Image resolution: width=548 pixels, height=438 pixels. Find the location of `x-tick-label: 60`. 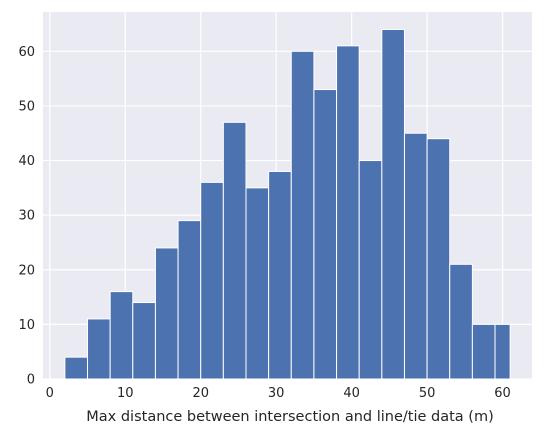

x-tick-label: 60 is located at coordinates (502, 393).